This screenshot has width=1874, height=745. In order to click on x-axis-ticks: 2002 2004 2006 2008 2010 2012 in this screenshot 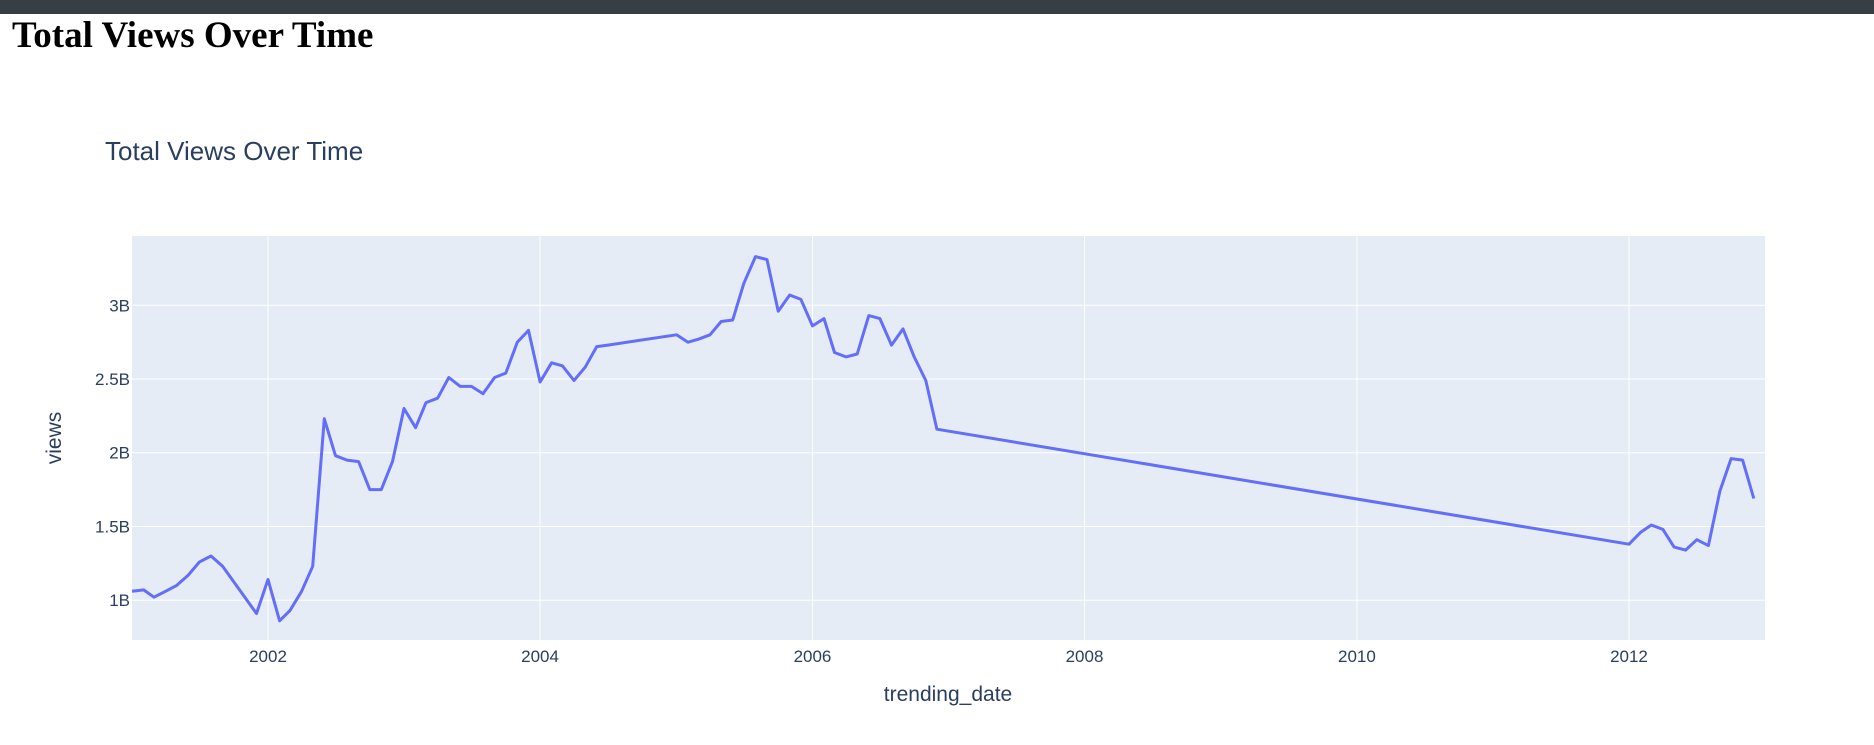, I will do `click(948, 656)`.